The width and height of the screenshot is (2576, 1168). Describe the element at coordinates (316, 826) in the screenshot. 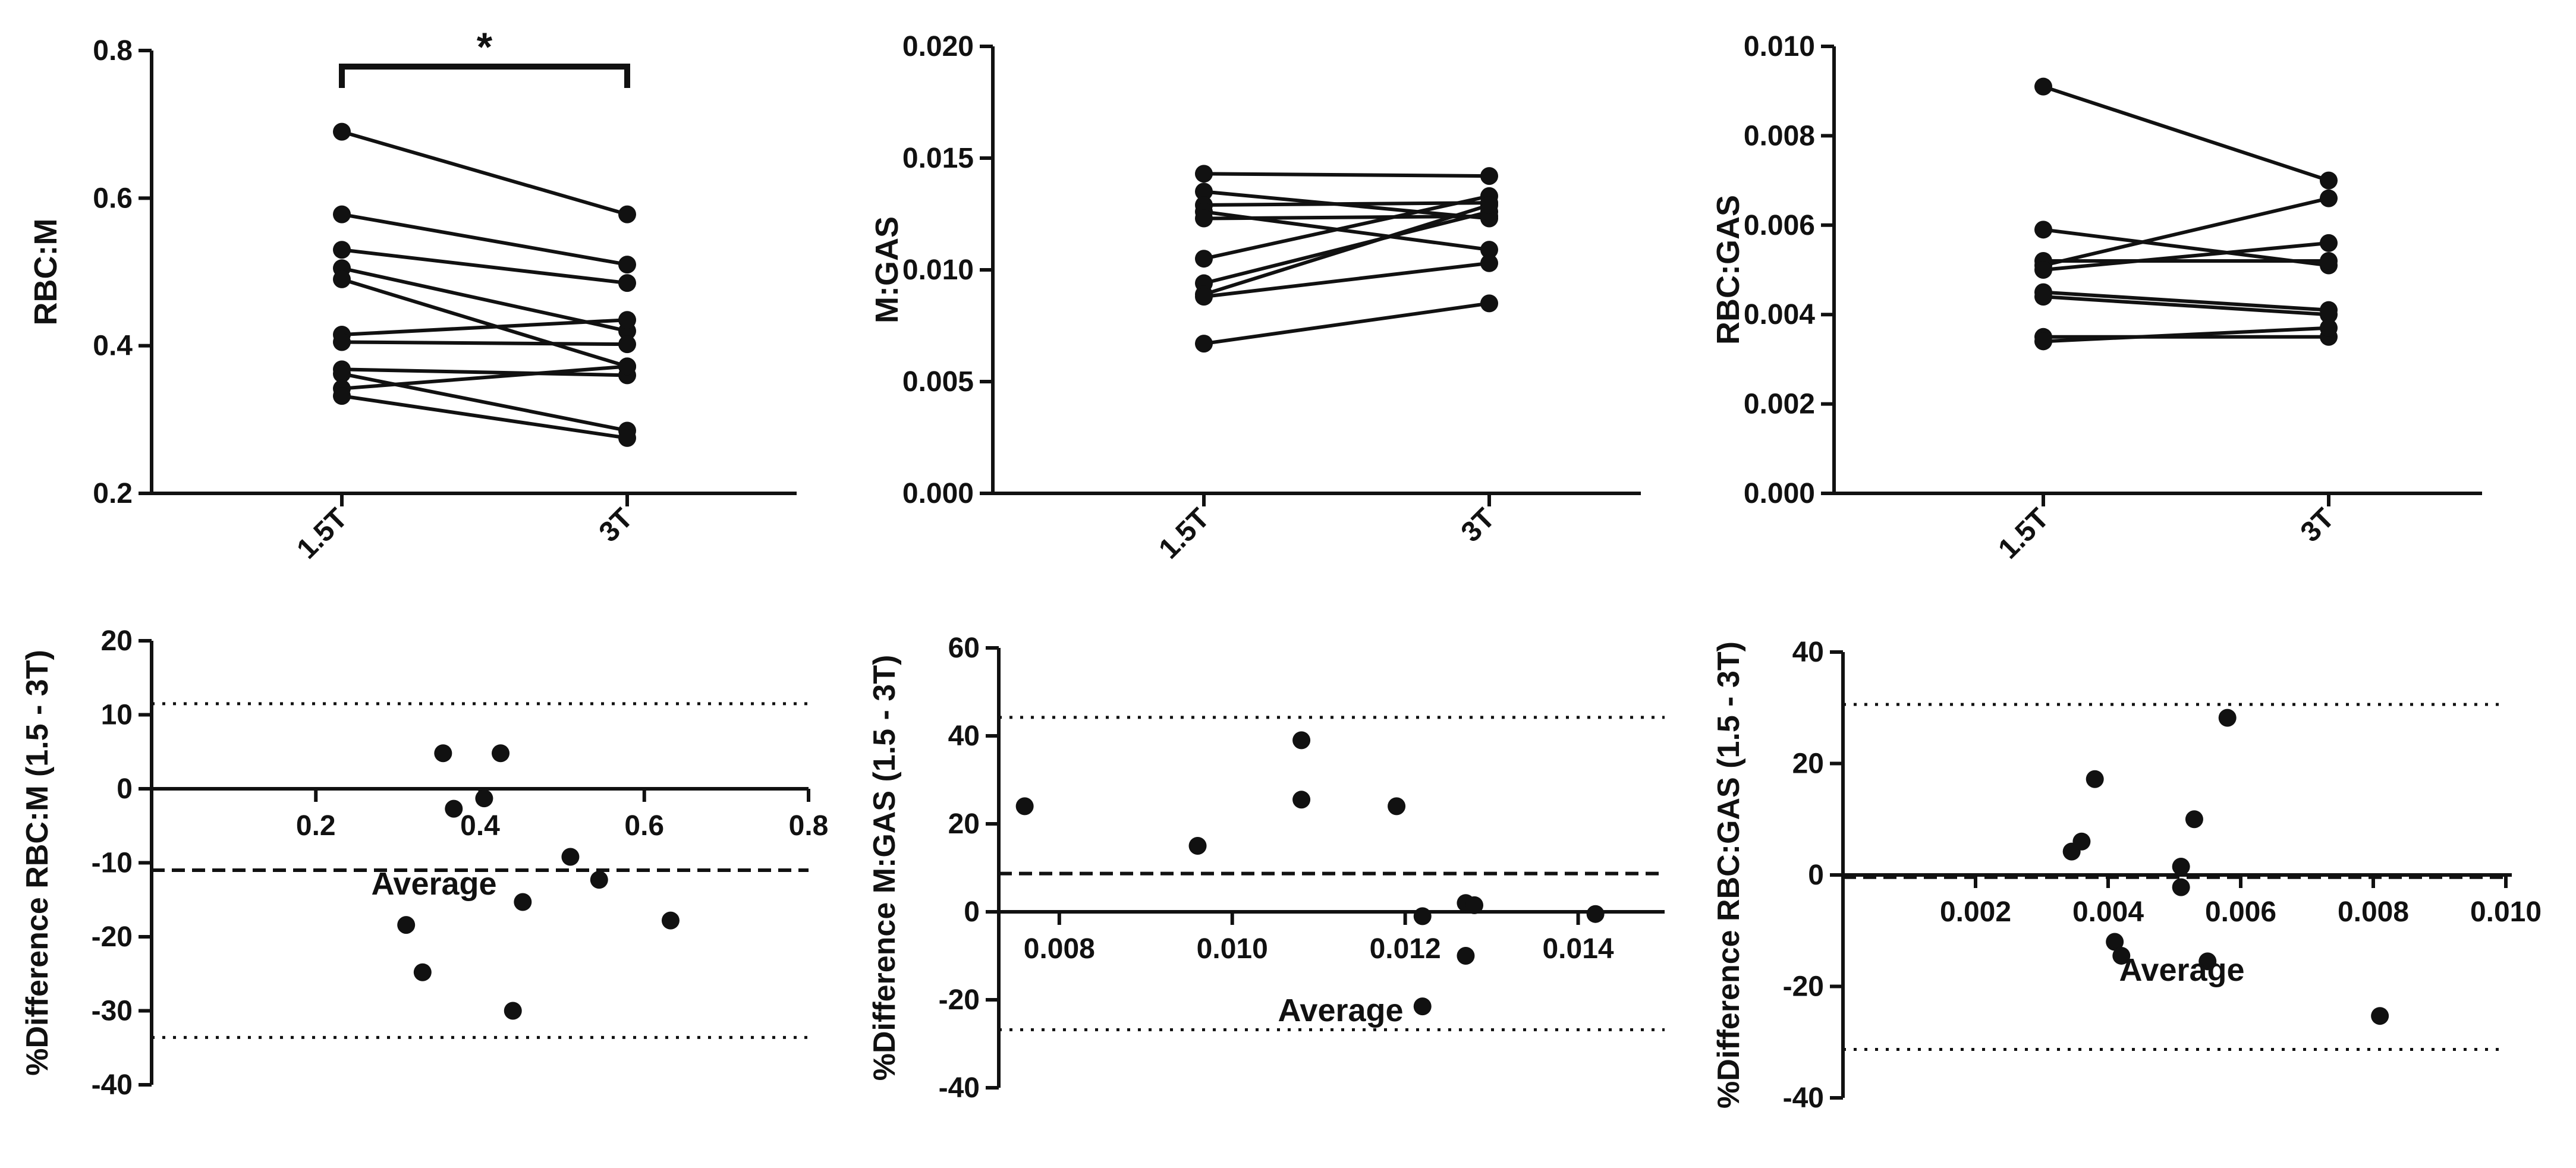

I see `x-tick-label: 0.2` at that location.